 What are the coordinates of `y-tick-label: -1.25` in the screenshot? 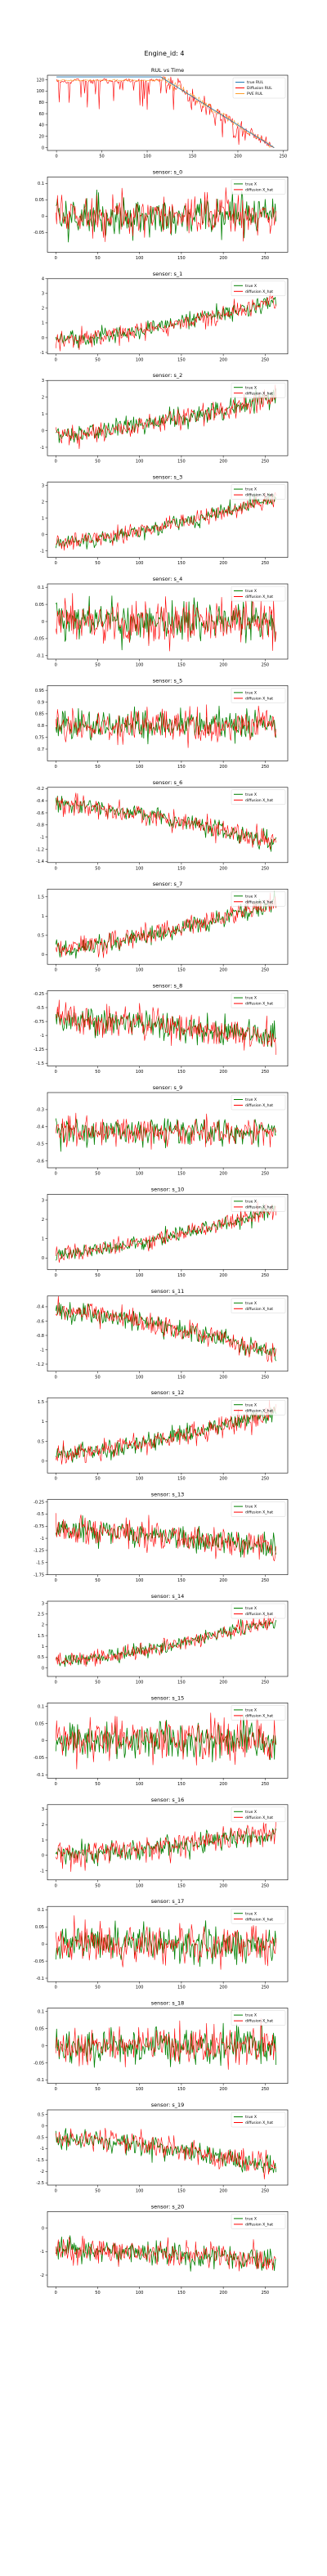 It's located at (39, 1050).